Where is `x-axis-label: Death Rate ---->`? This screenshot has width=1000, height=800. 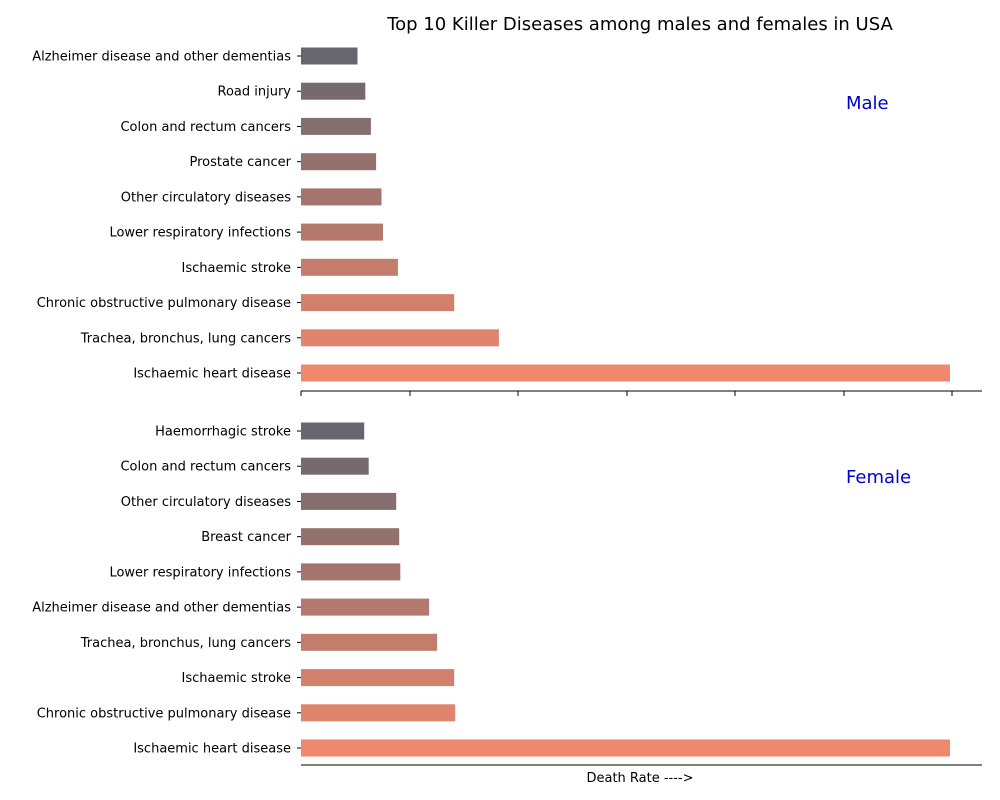
x-axis-label: Death Rate ----> is located at coordinates (639, 778).